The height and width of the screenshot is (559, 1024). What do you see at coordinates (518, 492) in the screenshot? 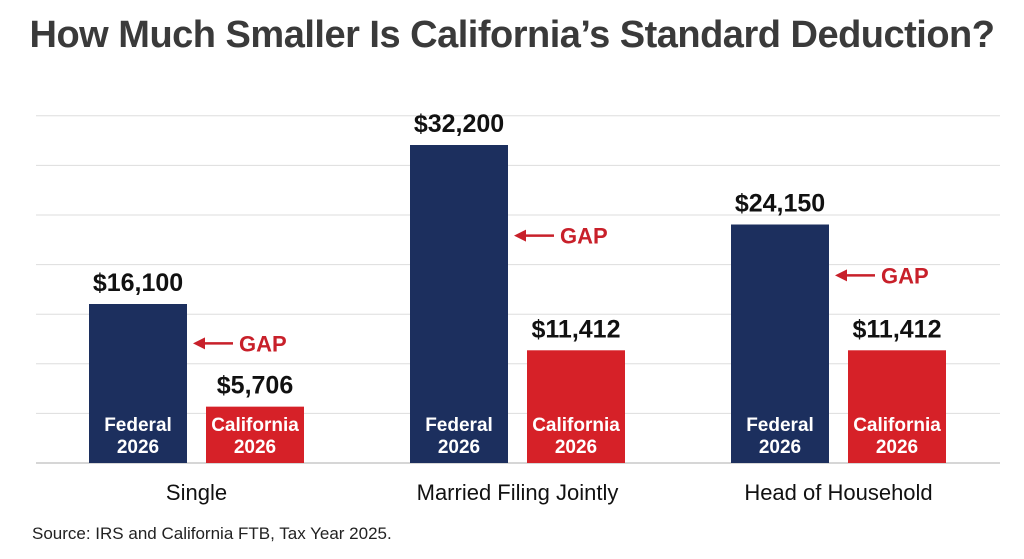
I see `category-label: Married Filing Jointly` at bounding box center [518, 492].